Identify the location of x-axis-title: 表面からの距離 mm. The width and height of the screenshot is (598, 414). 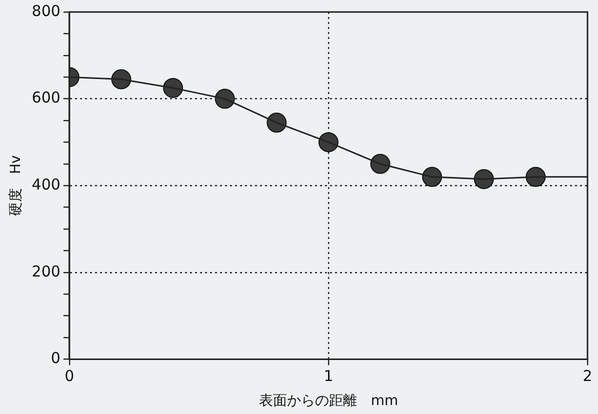
(328, 401).